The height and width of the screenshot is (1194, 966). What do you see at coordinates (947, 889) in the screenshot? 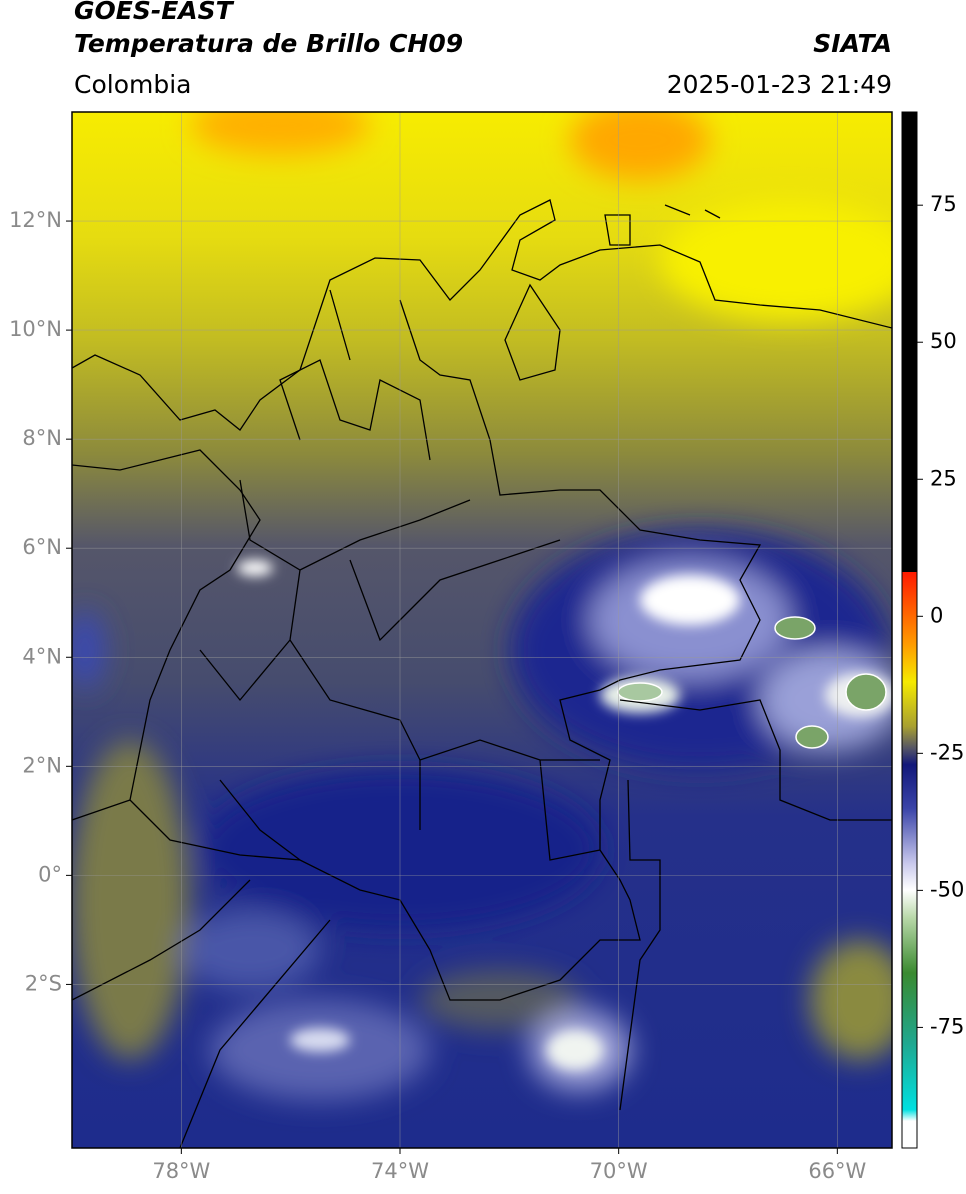
I see `colorbar-tick-label: -50` at bounding box center [947, 889].